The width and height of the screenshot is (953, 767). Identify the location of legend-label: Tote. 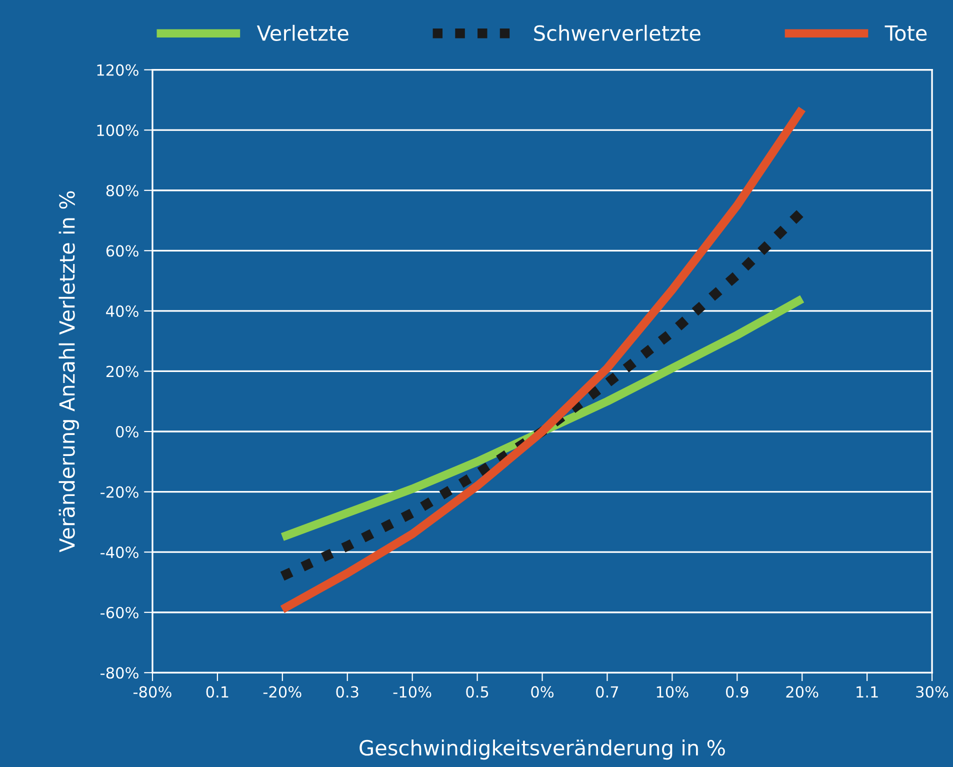
(905, 33).